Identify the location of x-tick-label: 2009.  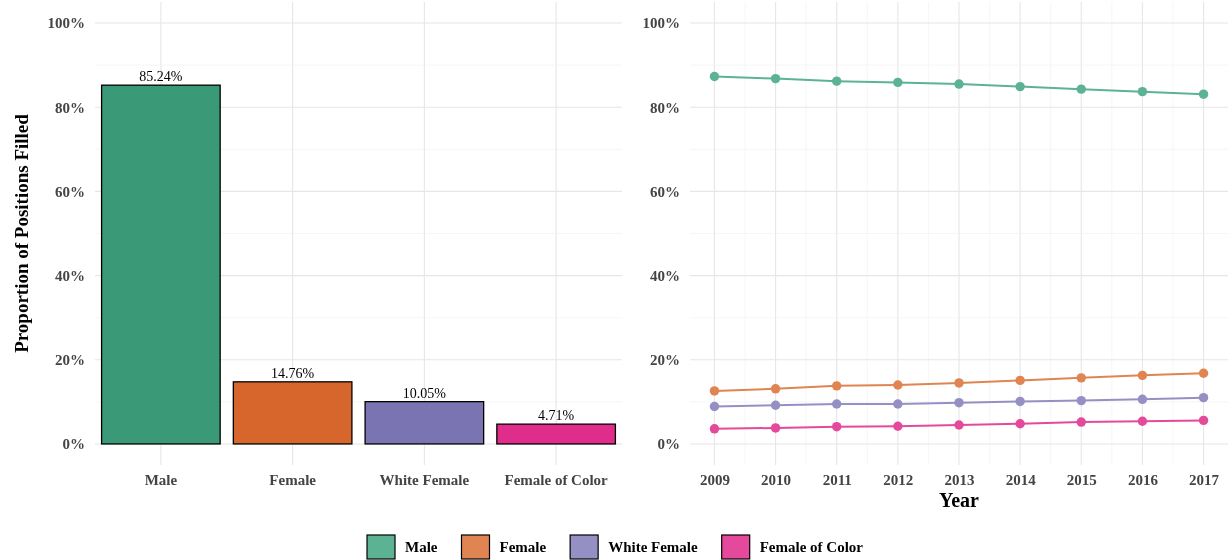
(714, 479).